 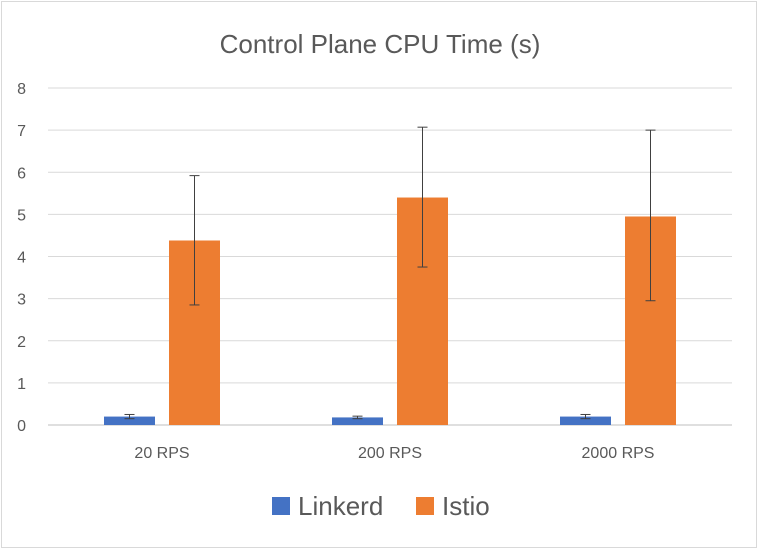 What do you see at coordinates (390, 453) in the screenshot?
I see `x-tick-label: 200 RPS` at bounding box center [390, 453].